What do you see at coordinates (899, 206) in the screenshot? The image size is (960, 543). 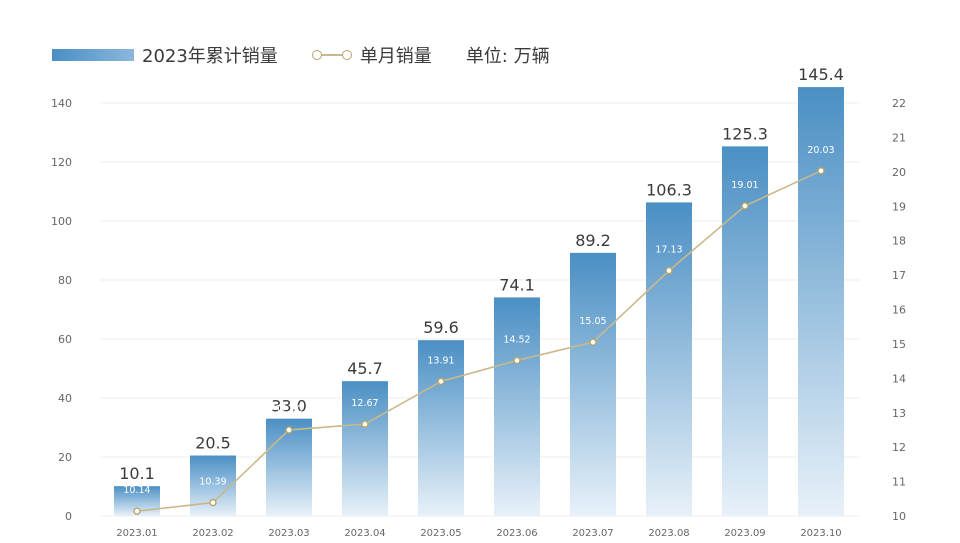 I see `right-tick-label: 19` at bounding box center [899, 206].